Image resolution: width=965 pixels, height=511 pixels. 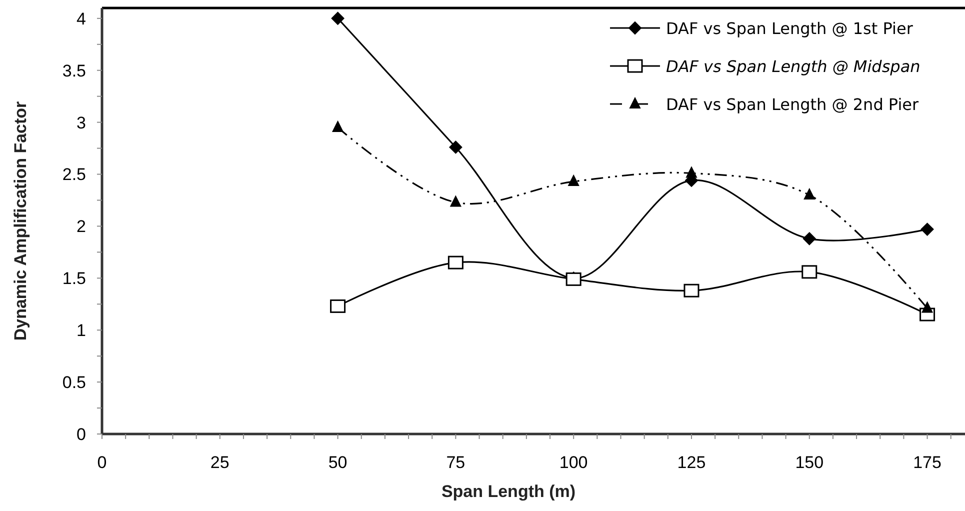 I want to click on y-tick-label: 3, so click(x=81, y=122).